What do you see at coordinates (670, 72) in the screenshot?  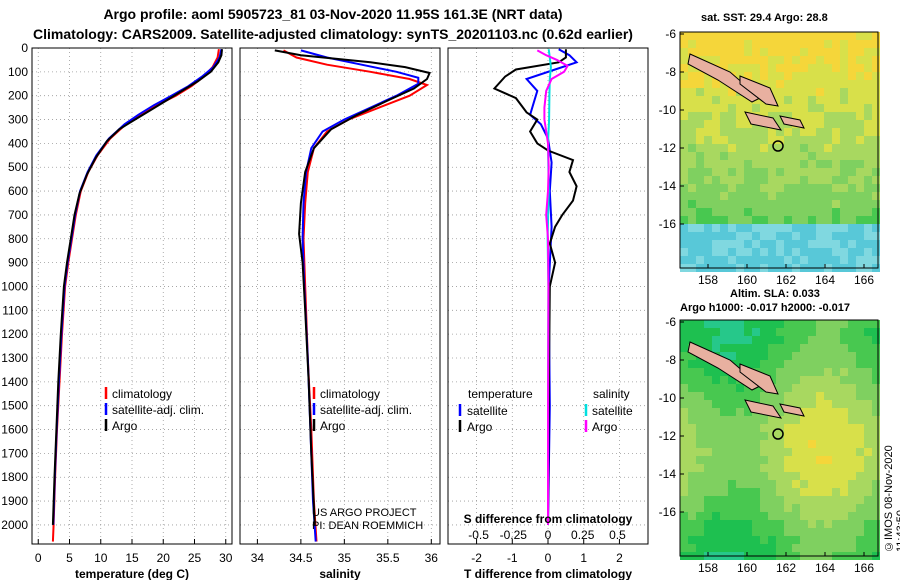 I see `map-y-tick-label: -8` at bounding box center [670, 72].